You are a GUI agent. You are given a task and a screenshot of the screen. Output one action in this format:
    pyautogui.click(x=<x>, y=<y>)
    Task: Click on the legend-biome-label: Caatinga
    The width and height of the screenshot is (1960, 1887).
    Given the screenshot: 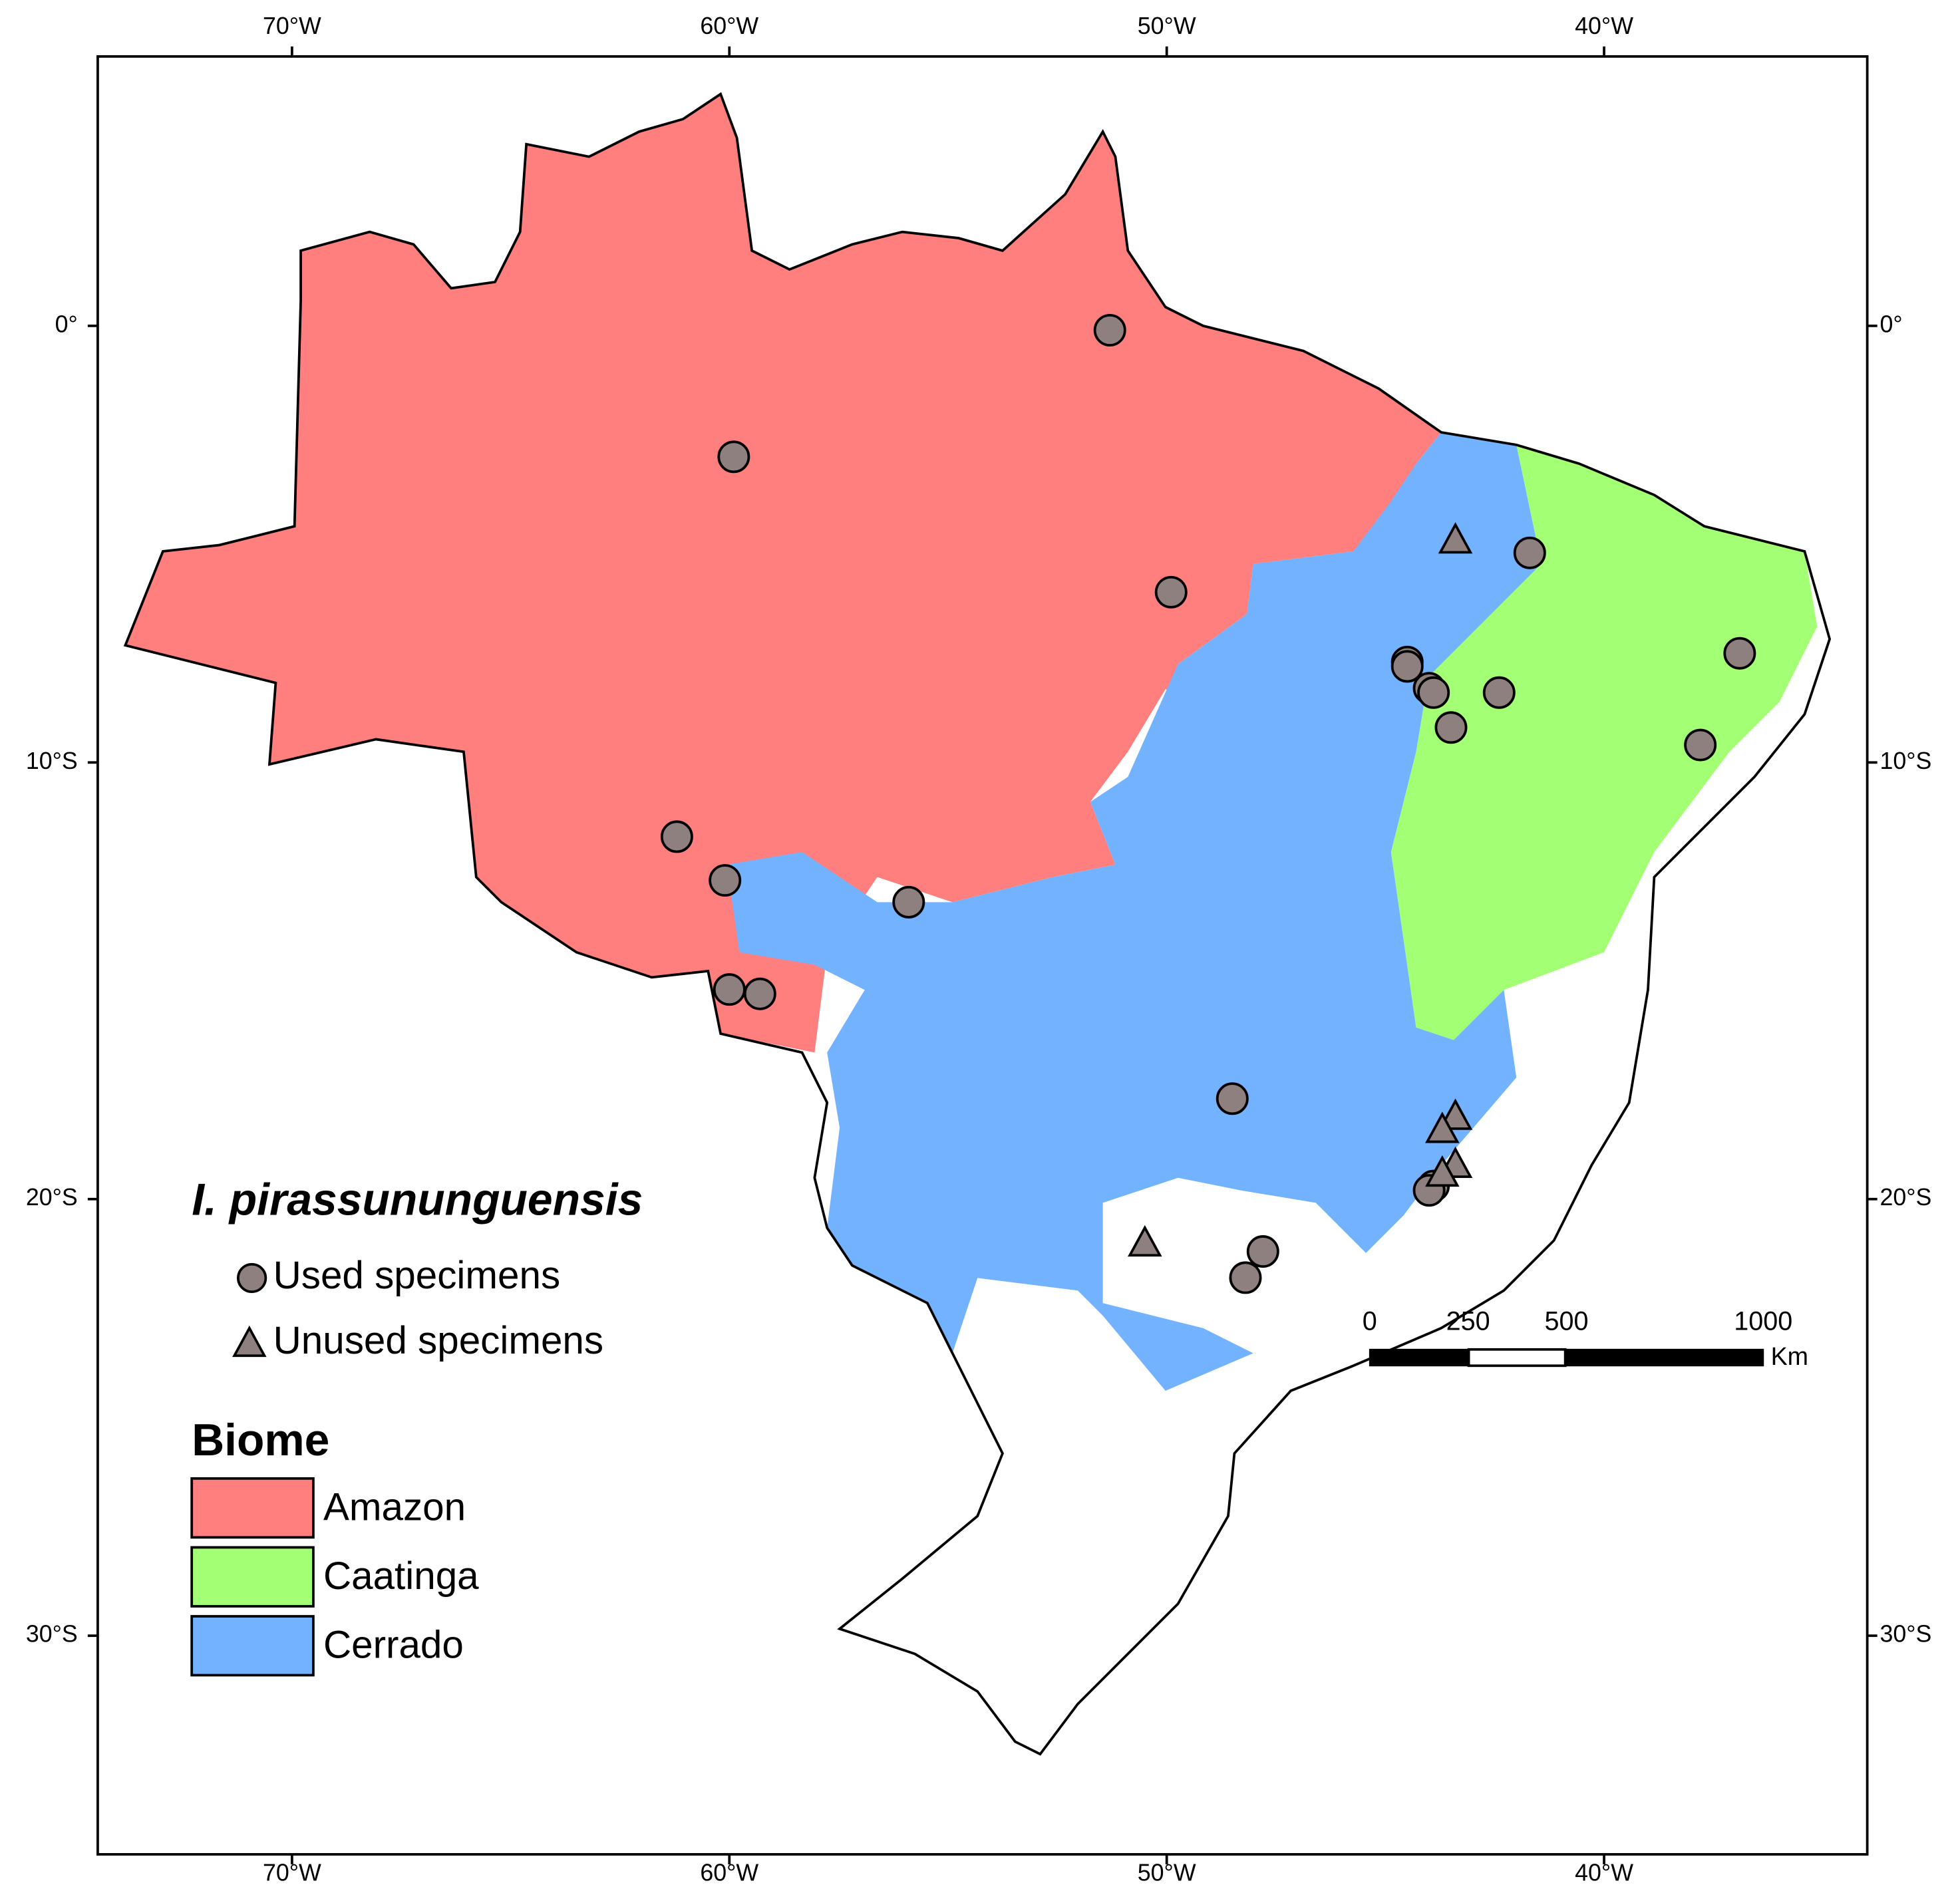 What is the action you would take?
    pyautogui.click(x=401, y=1576)
    